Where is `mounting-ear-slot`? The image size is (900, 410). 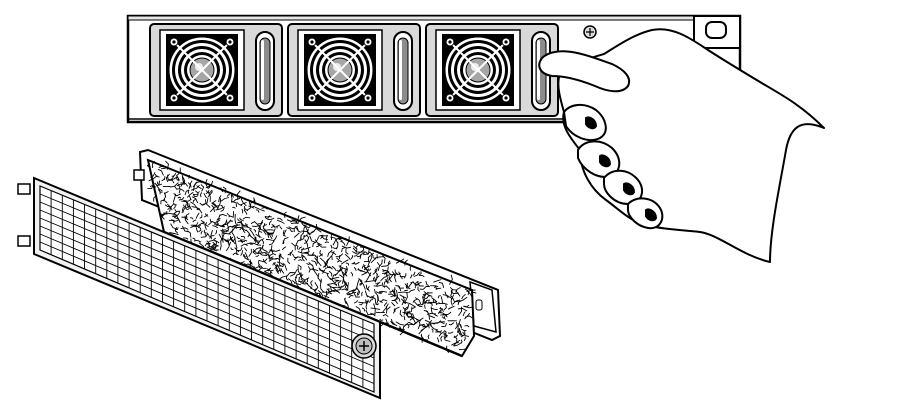
mounting-ear-slot is located at coordinates (716, 30).